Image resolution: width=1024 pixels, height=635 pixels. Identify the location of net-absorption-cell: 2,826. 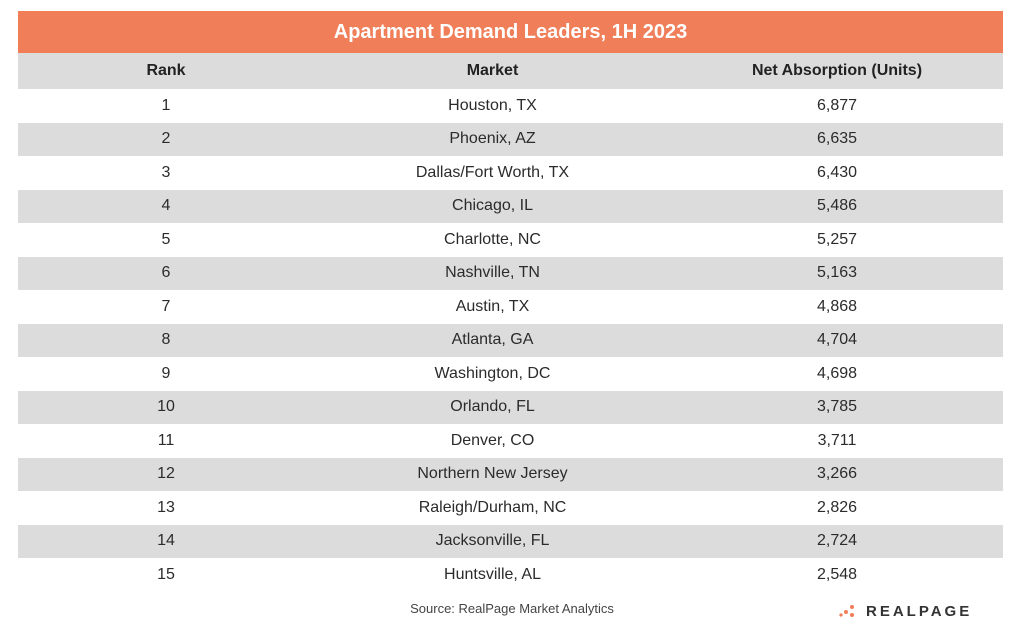
(837, 507).